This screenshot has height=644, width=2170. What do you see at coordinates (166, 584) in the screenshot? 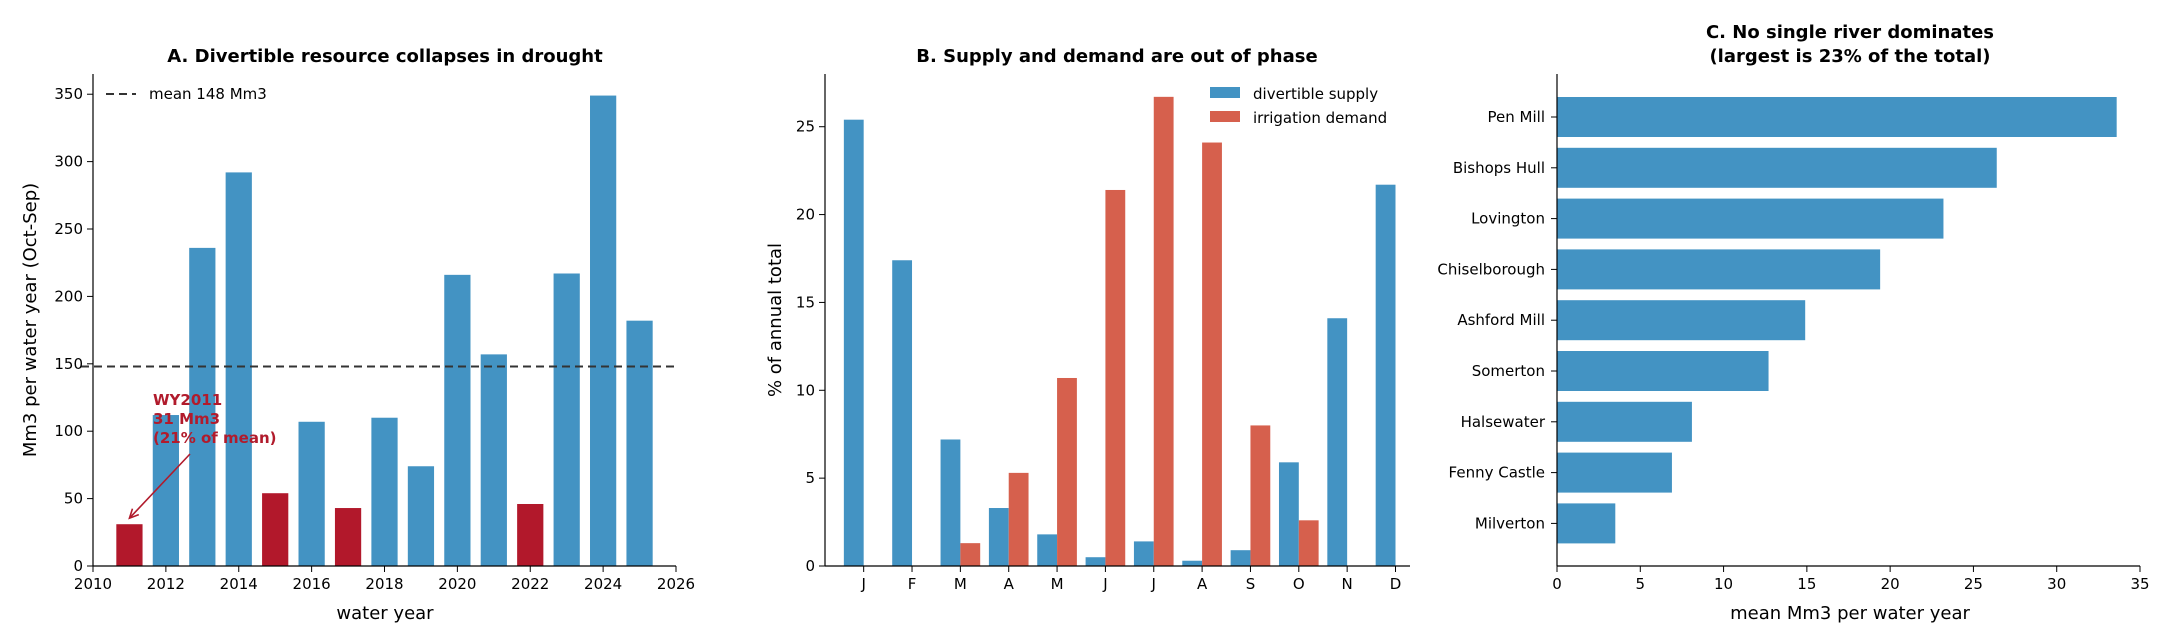
I see `x-tick-label: 2012` at bounding box center [166, 584].